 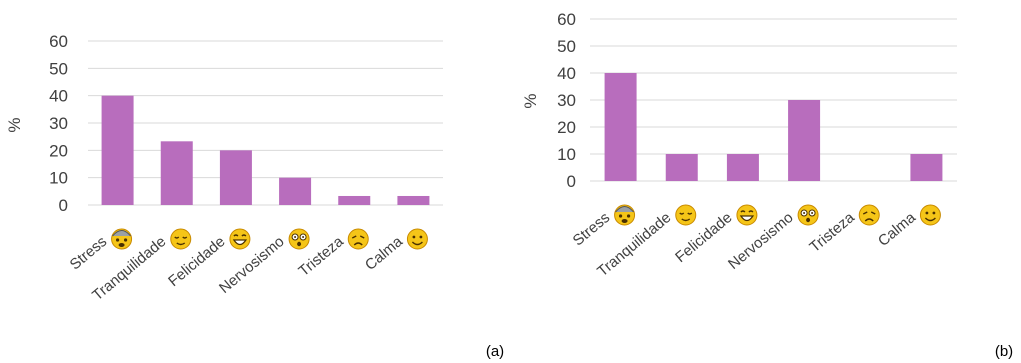 I want to click on bar-tristeza, so click(x=354, y=200).